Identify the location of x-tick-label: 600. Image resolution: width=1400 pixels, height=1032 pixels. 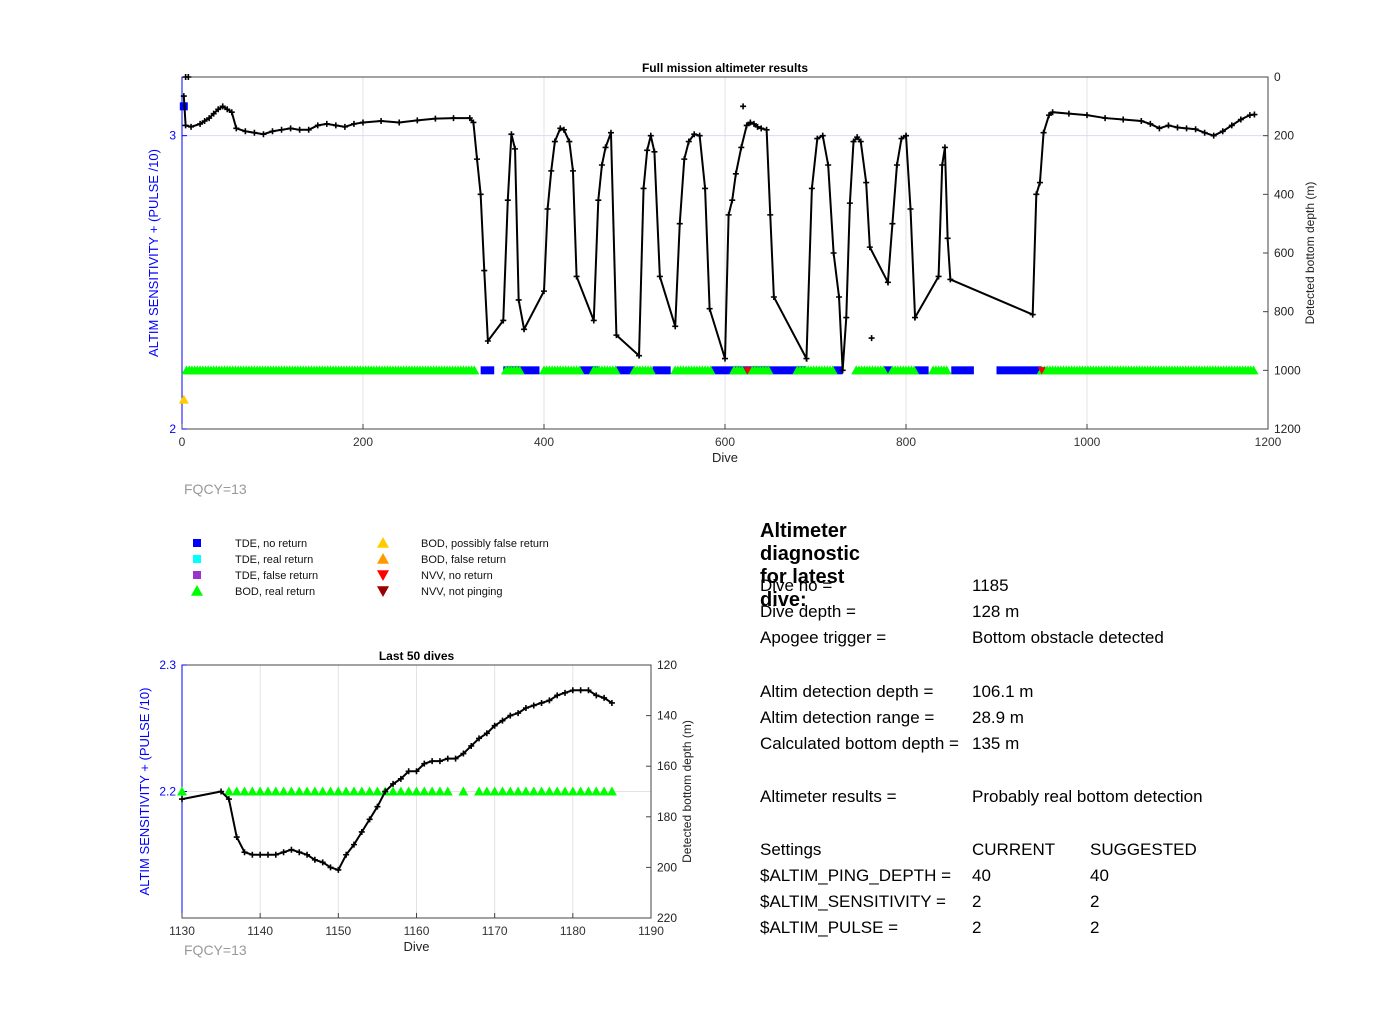
(725, 442).